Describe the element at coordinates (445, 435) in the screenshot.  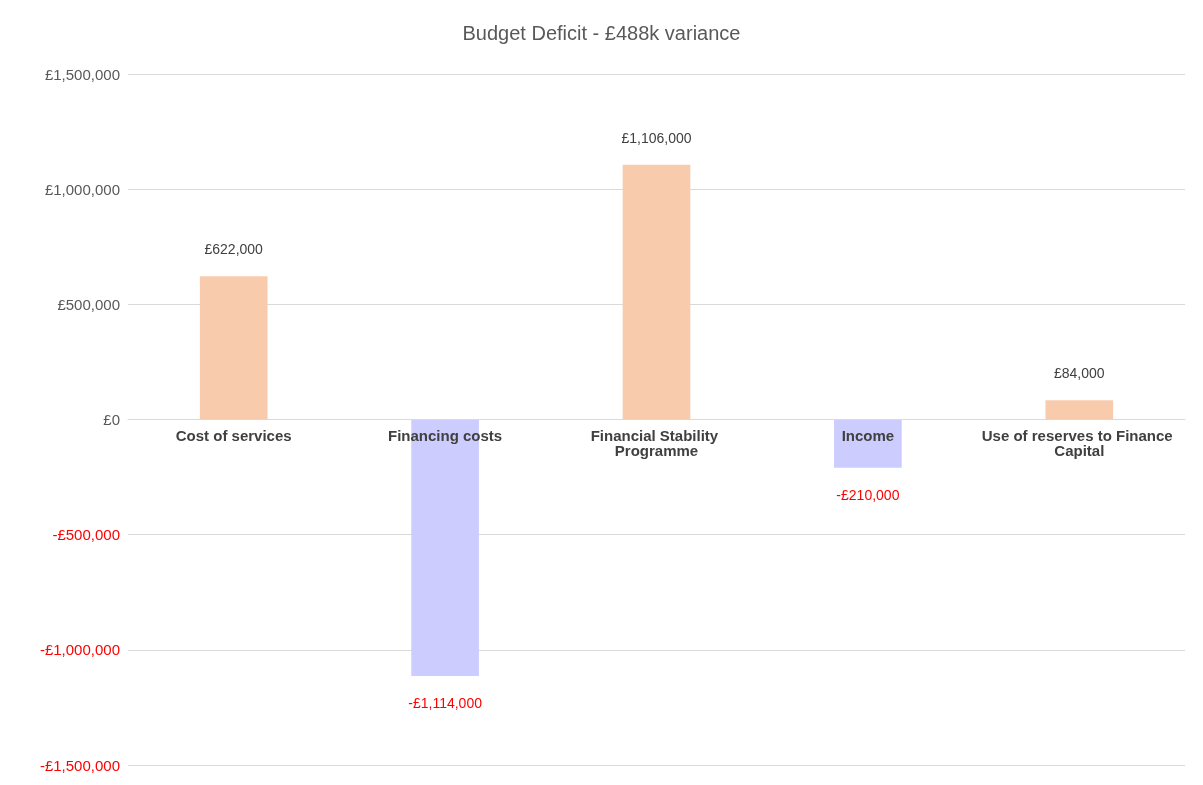
I see `x-tick-label: Financing costs` at that location.